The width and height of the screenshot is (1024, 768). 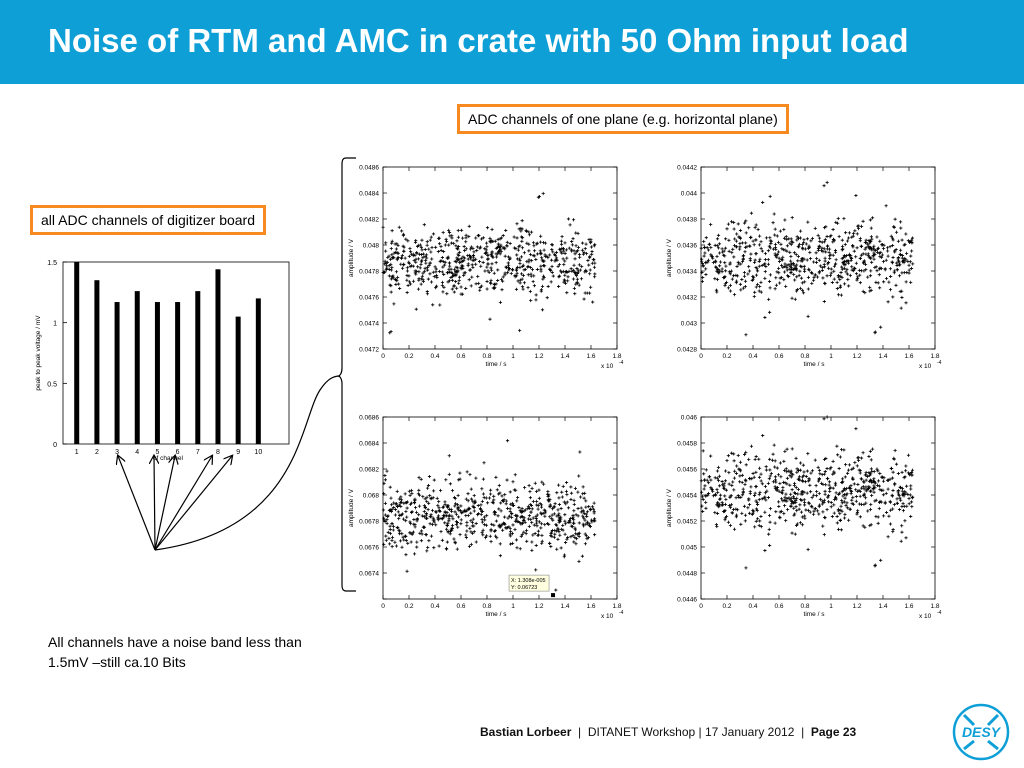 What do you see at coordinates (981, 732) in the screenshot?
I see `desy-logo: DESY` at bounding box center [981, 732].